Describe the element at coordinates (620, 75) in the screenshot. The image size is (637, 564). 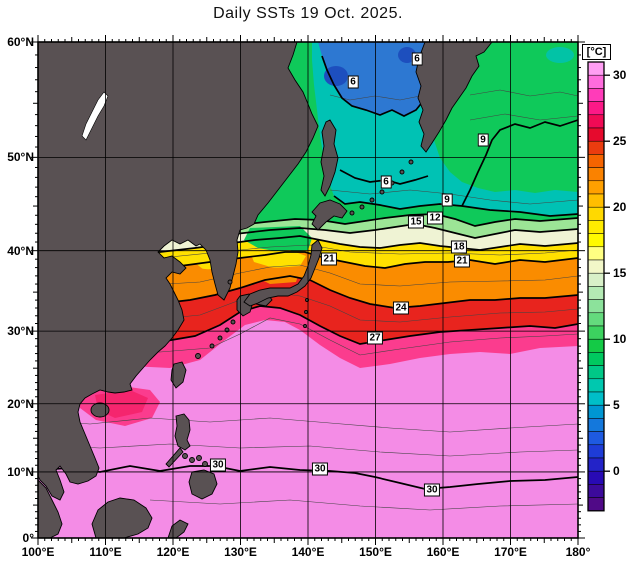
I see `colorbar-tick-label: 30` at that location.